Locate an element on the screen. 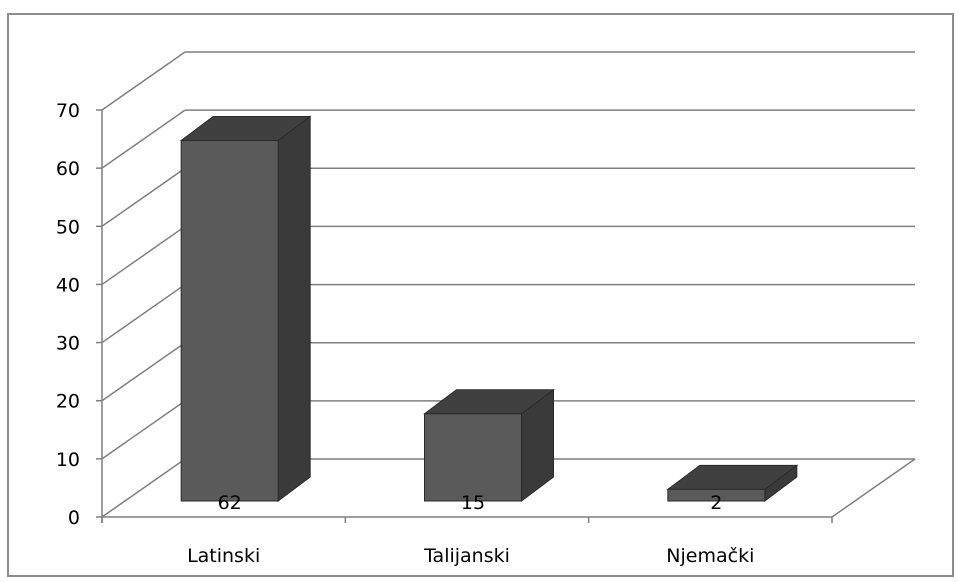  y-tick-label: 60 is located at coordinates (68, 169).